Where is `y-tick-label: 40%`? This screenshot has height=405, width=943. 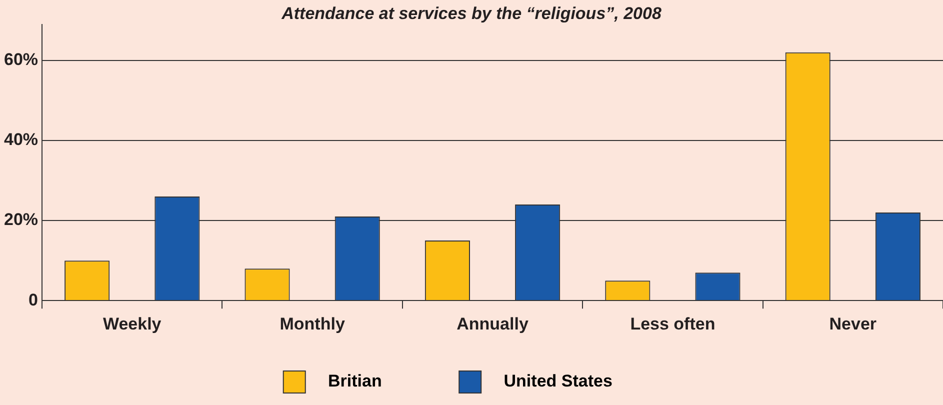
y-tick-label: 40% is located at coordinates (21, 140).